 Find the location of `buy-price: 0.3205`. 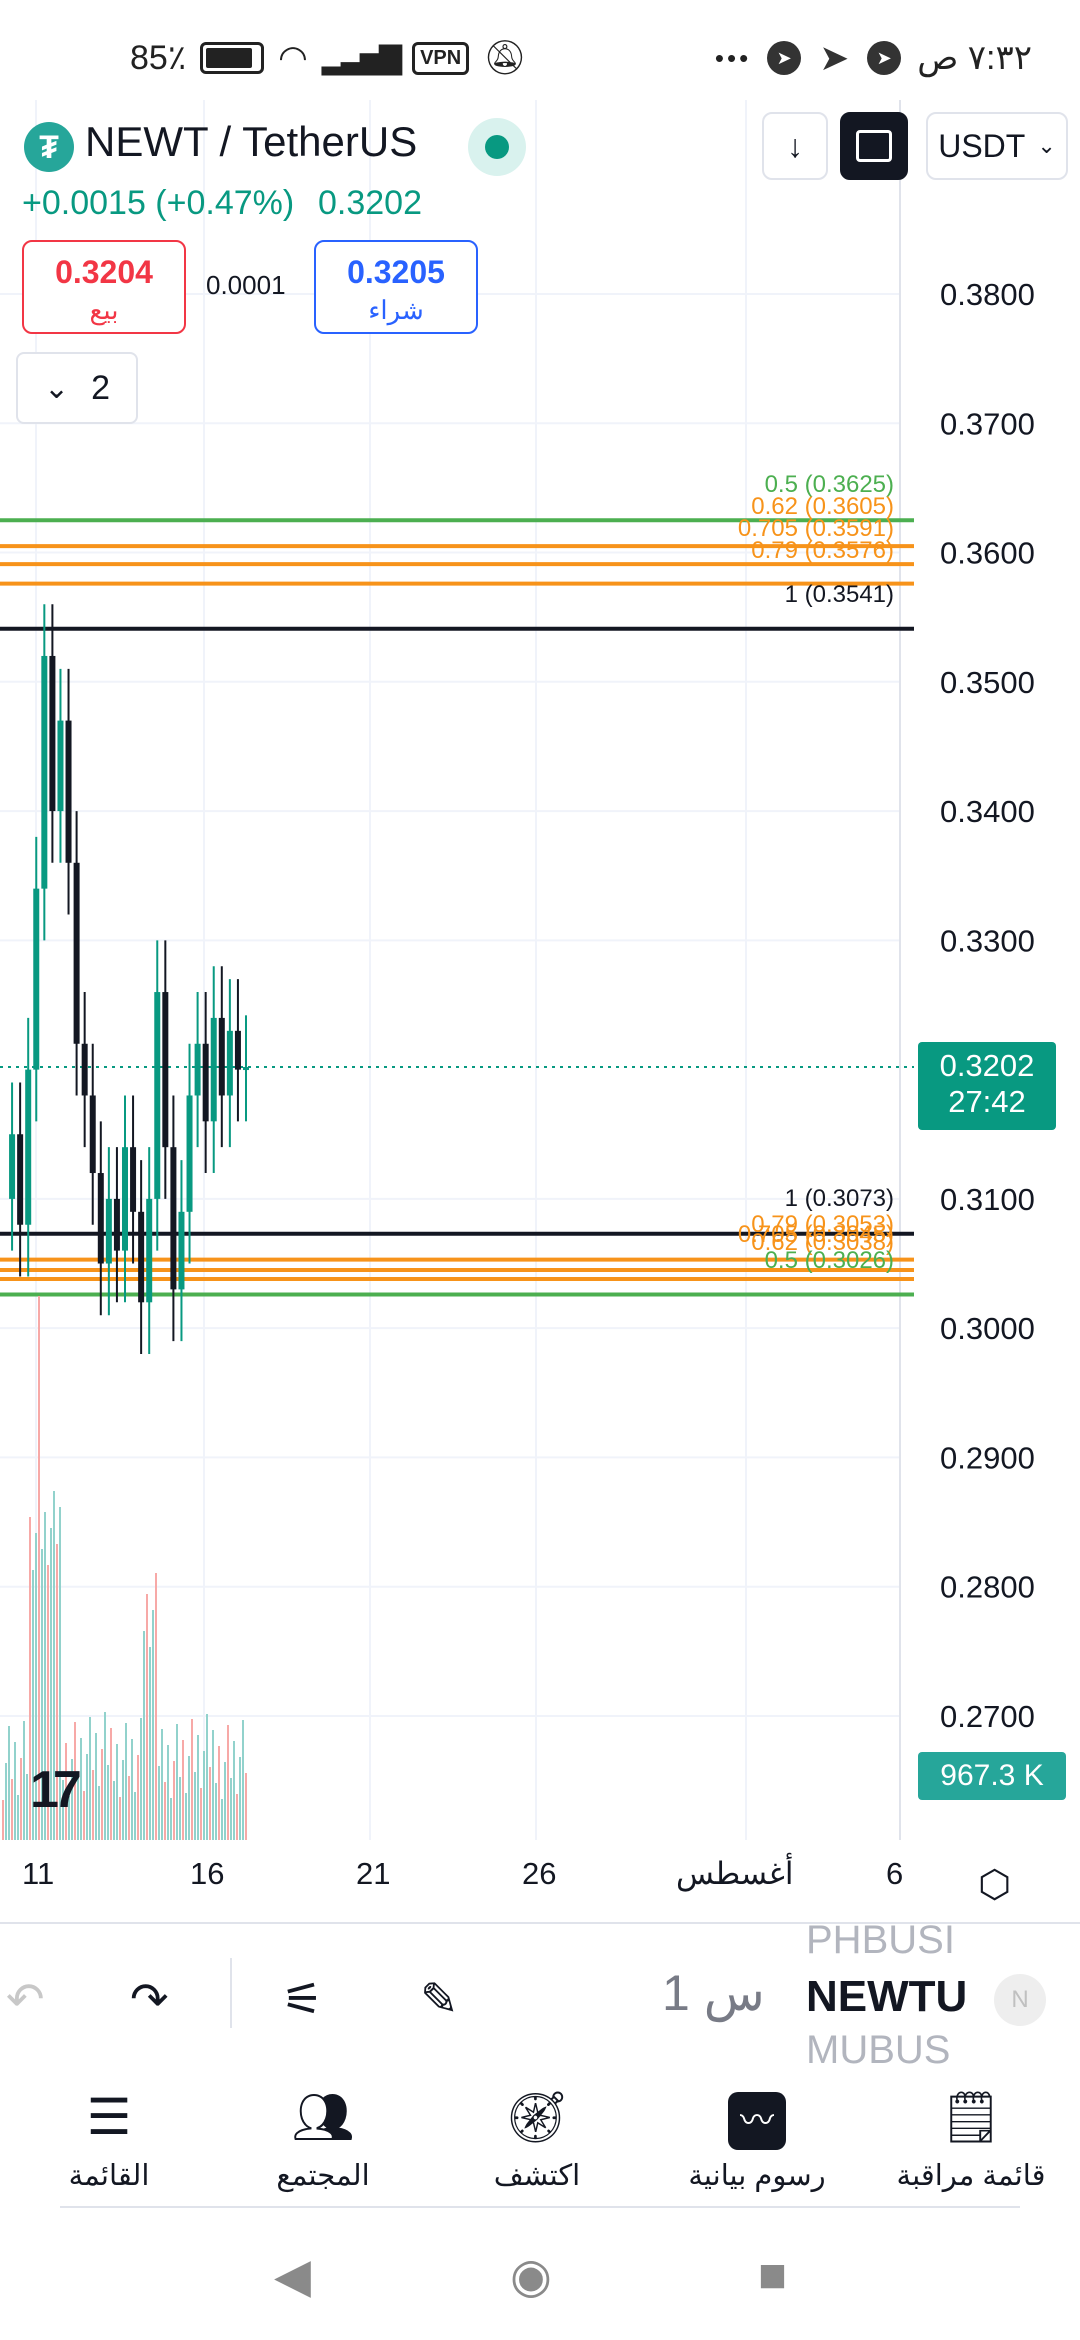

buy-price: 0.3205 is located at coordinates (396, 272).